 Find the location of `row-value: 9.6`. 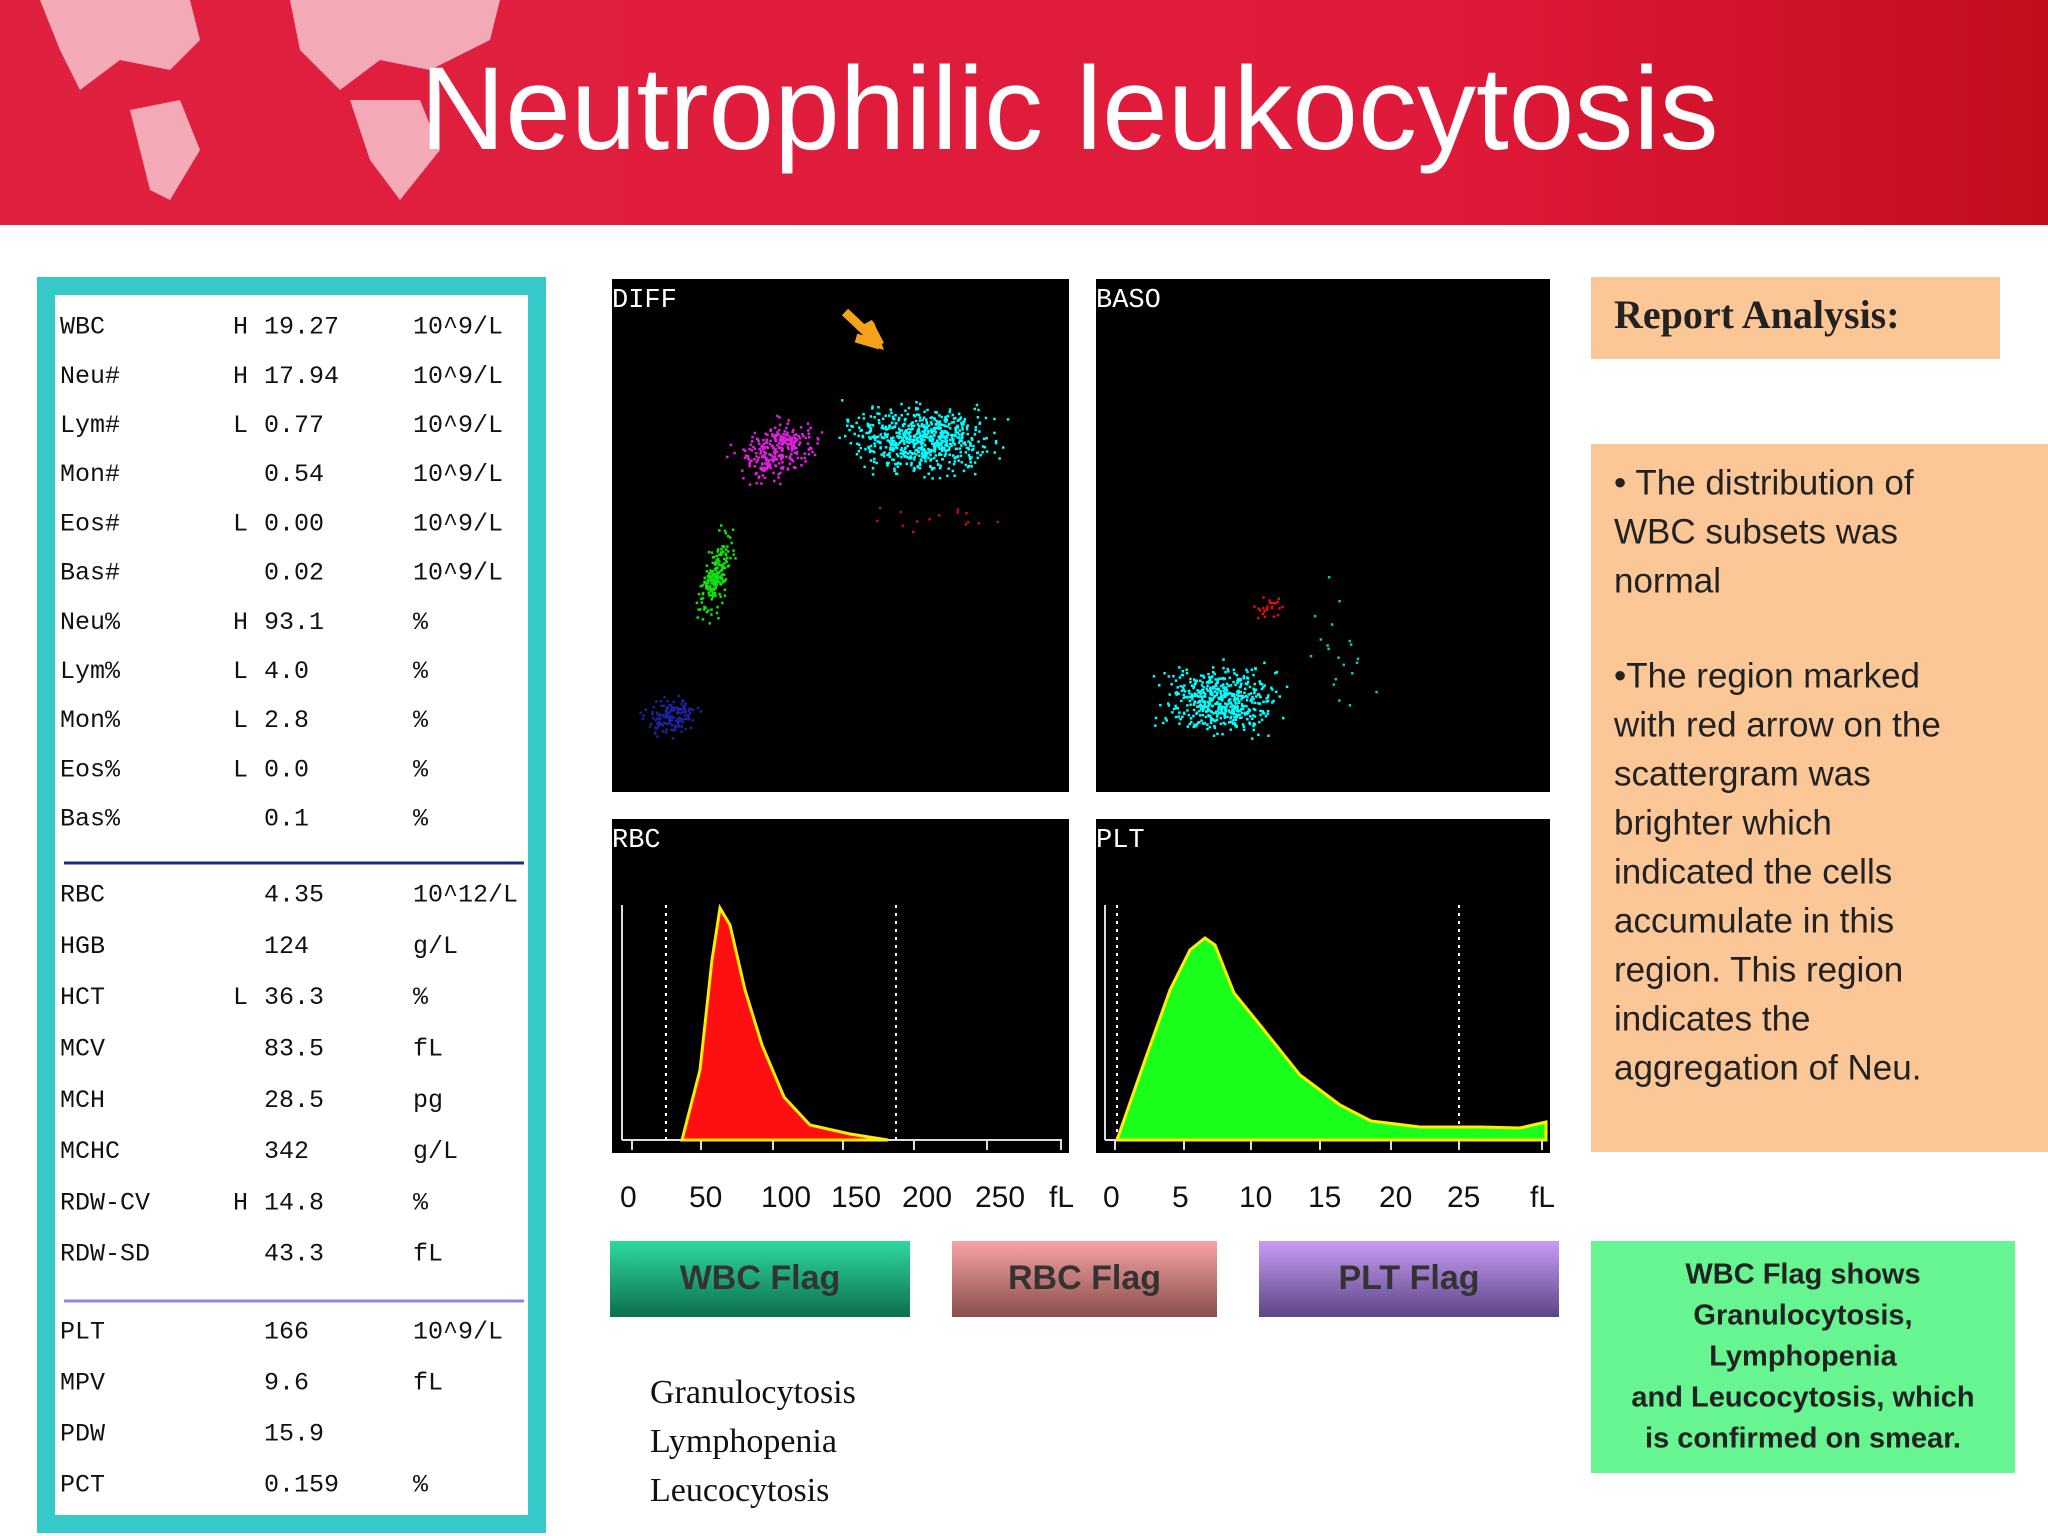

row-value: 9.6 is located at coordinates (286, 1383).